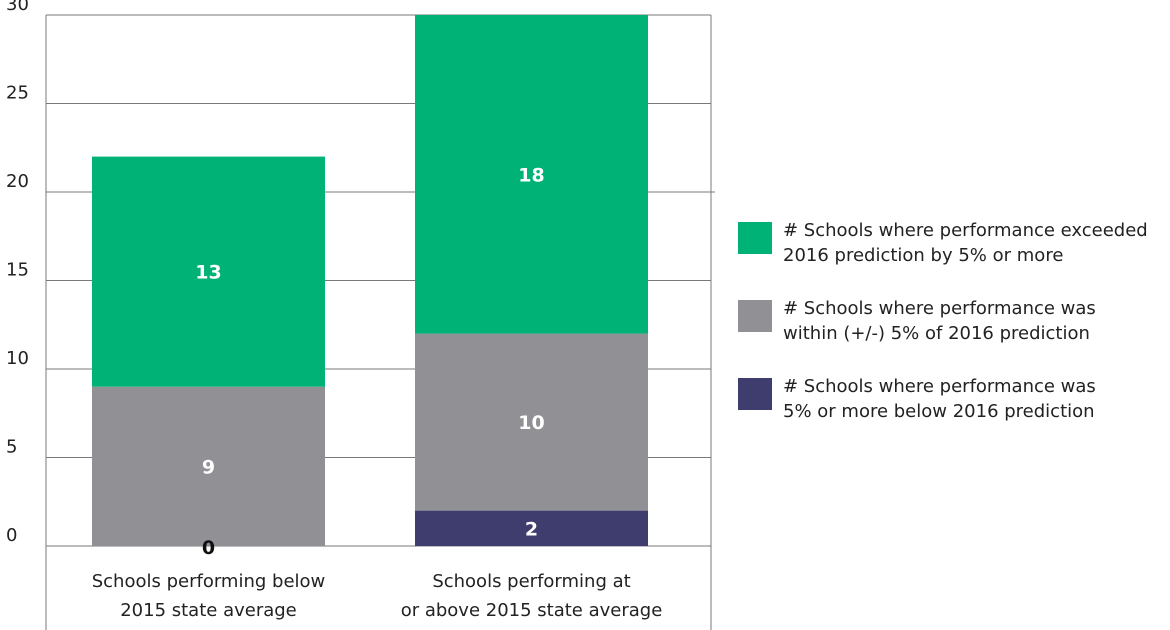  Describe the element at coordinates (17, 181) in the screenshot. I see `y-tick-label: 20` at that location.